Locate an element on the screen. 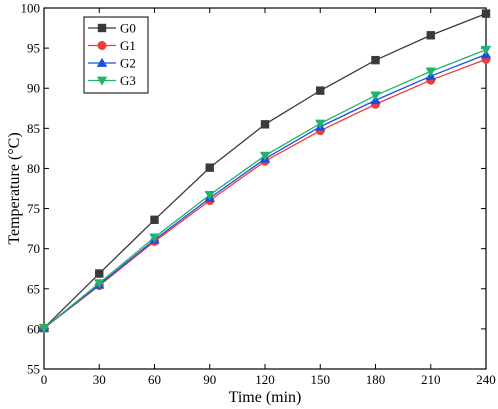 The image size is (498, 409). x-tick-label: 120 is located at coordinates (265, 379).